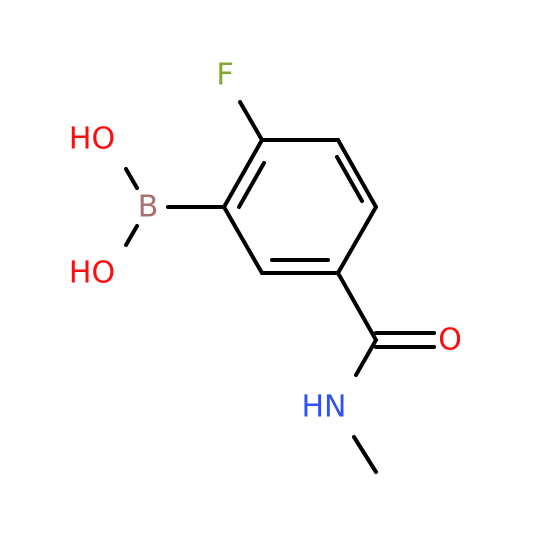 The image size is (533, 533). I want to click on atom-label: HN, so click(324, 407).